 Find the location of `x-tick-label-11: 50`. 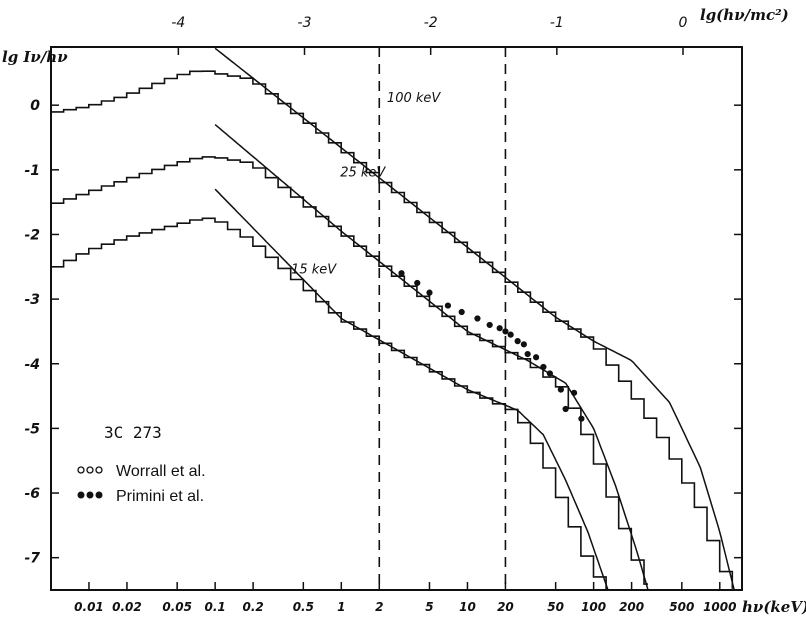

x-tick-label-11: 50 is located at coordinates (555, 607).